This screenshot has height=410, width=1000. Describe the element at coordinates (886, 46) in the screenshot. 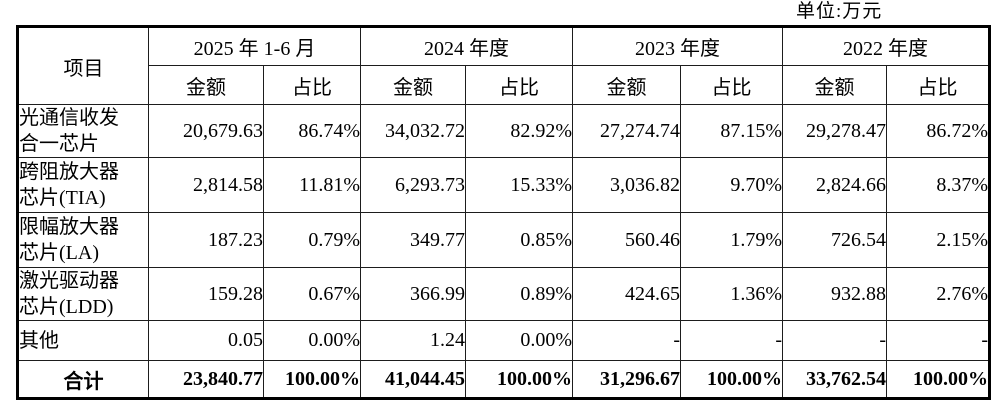

I see `header-period-2022: 2022 年度` at that location.